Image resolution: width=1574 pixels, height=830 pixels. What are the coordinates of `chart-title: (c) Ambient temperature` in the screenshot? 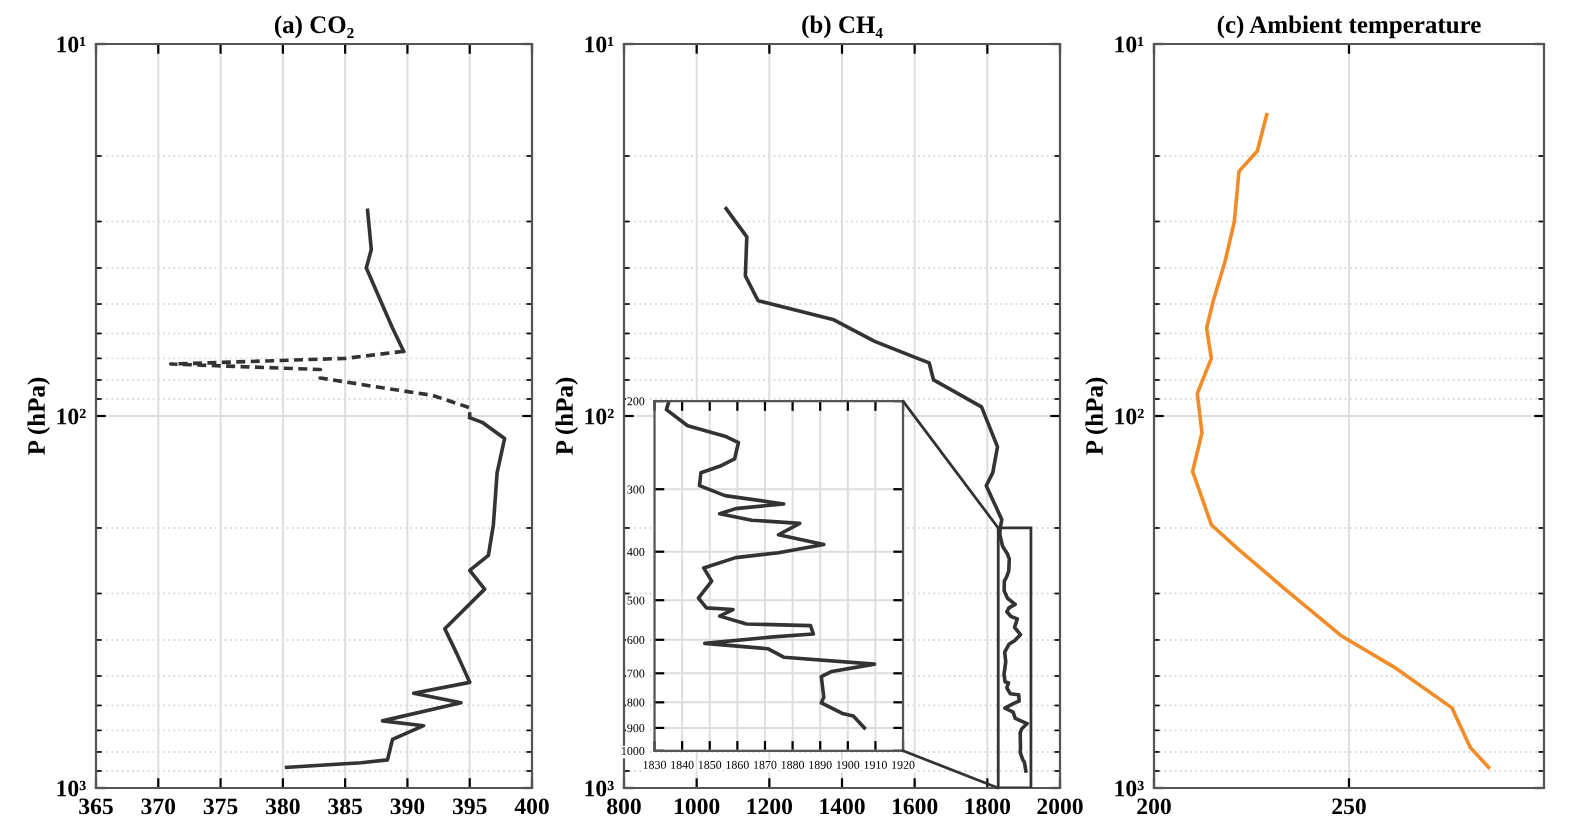 It's located at (1349, 27).